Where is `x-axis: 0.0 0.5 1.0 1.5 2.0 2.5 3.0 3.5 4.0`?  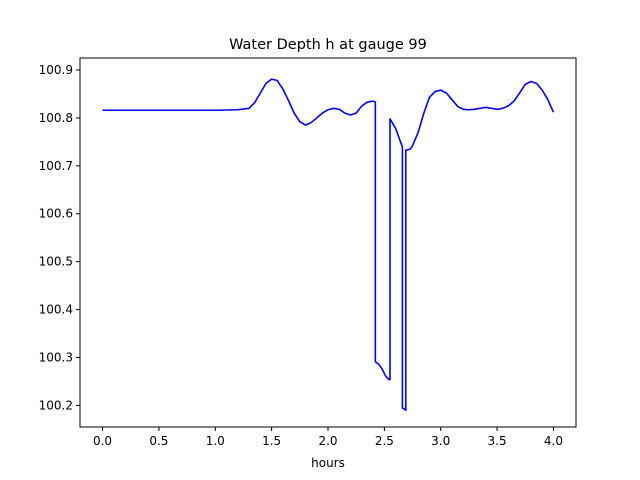 x-axis: 0.0 0.5 1.0 1.5 2.0 2.5 3.0 3.5 4.0 is located at coordinates (328, 437).